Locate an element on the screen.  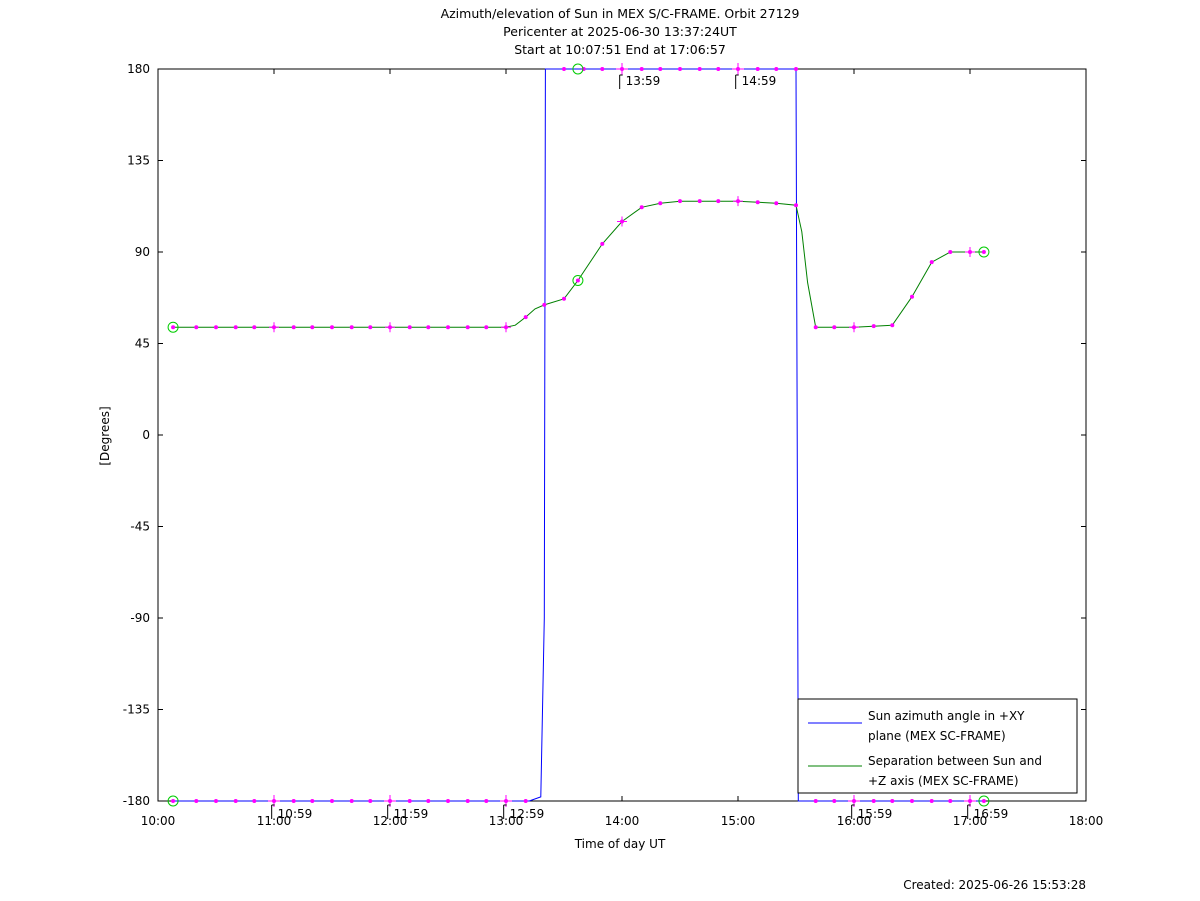
y-tick-label: -180 is located at coordinates (136, 801).